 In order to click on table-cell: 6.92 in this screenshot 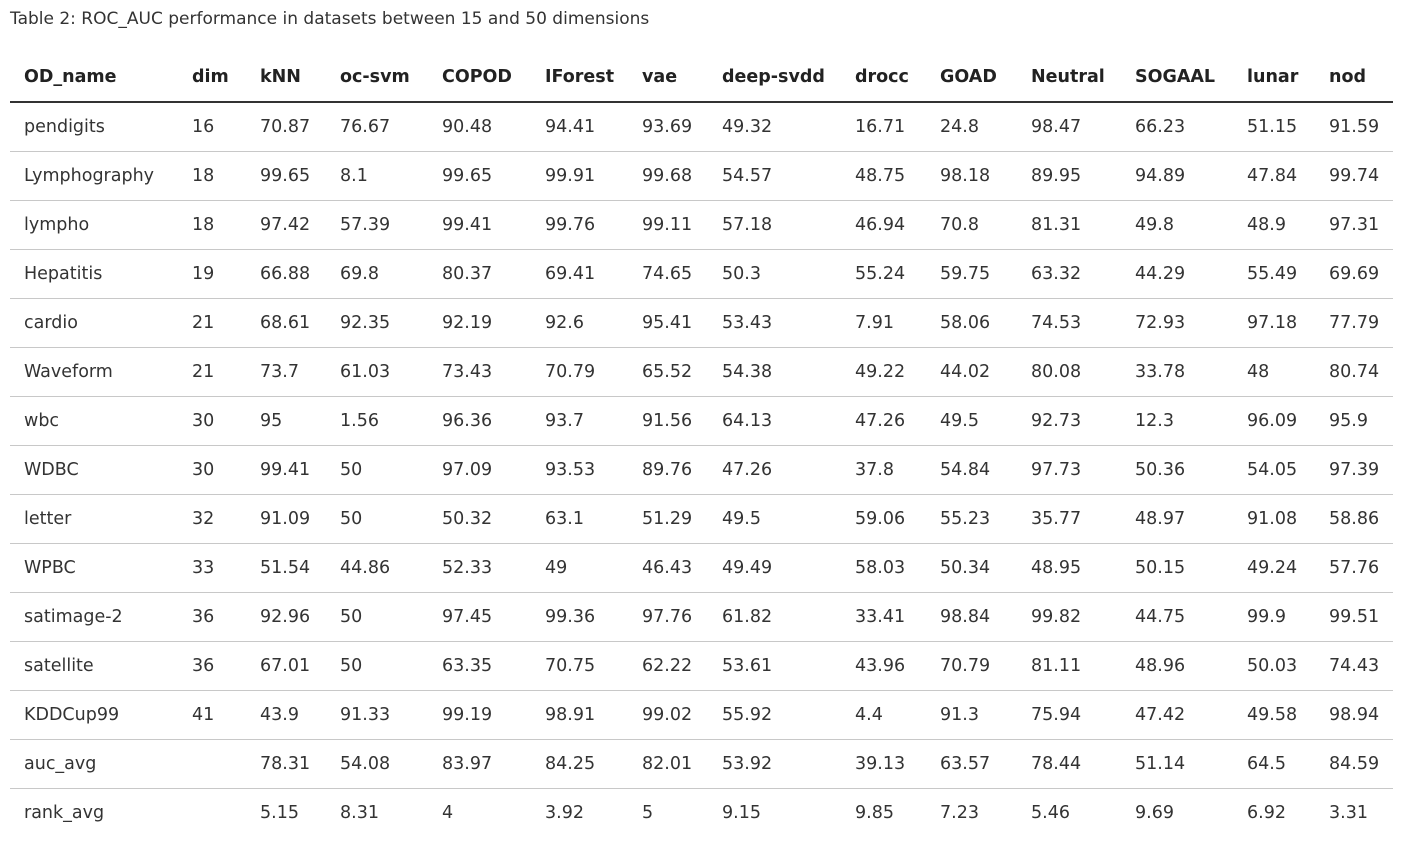, I will do `click(1266, 813)`.